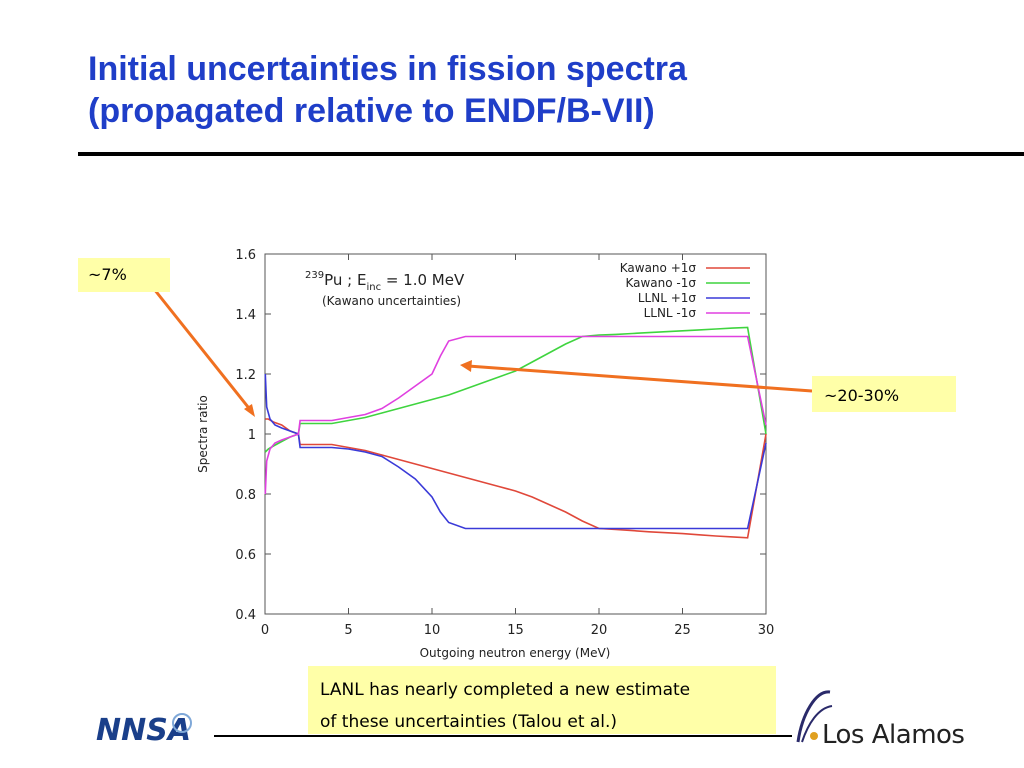 This screenshot has height=768, width=1024. What do you see at coordinates (893, 735) in the screenshot?
I see `los-alamos-wordmark: Los Alamos` at bounding box center [893, 735].